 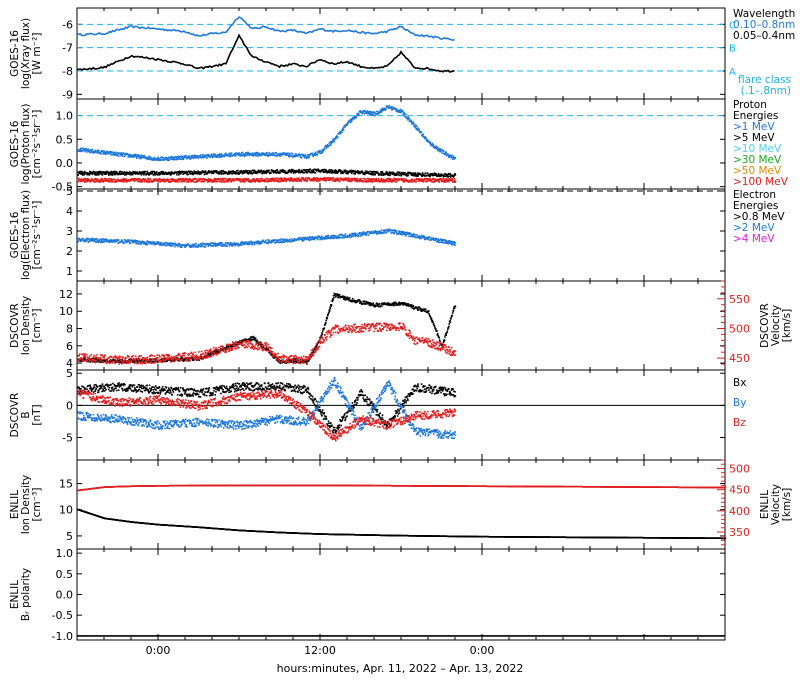 What do you see at coordinates (787, 326) in the screenshot?
I see `right-axis-label: [km/s]` at bounding box center [787, 326].